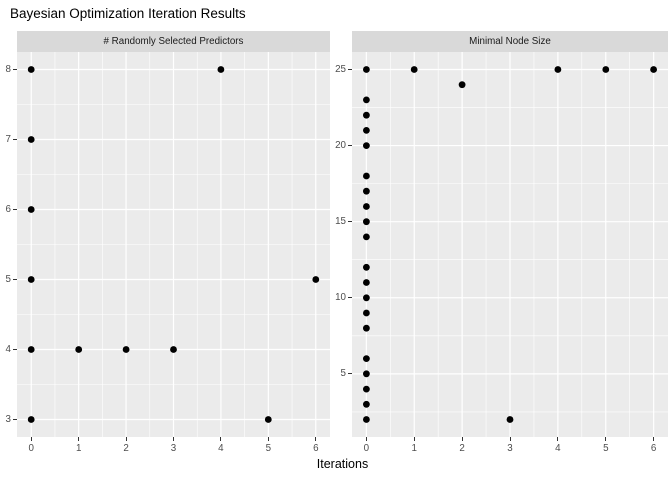  Describe the element at coordinates (8, 419) in the screenshot. I see `y-tick-label: 3` at that location.